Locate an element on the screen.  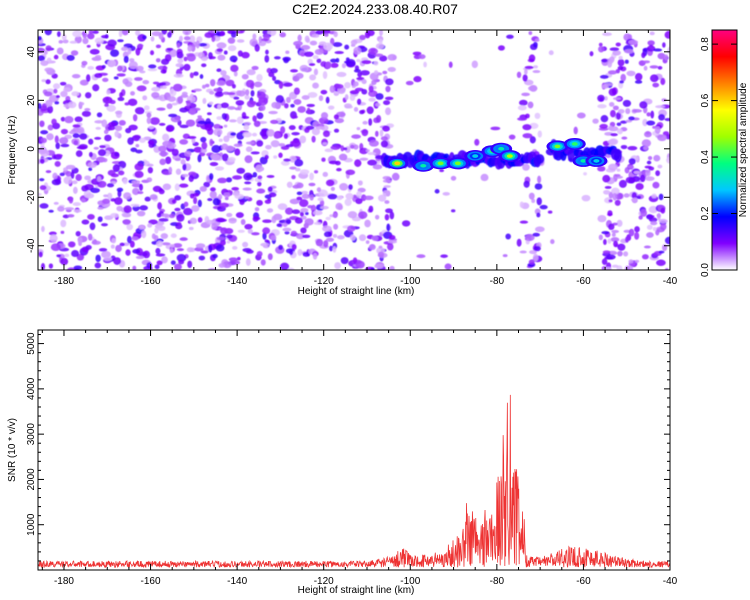
colorbar-tick-label: 0.8 is located at coordinates (705, 44).